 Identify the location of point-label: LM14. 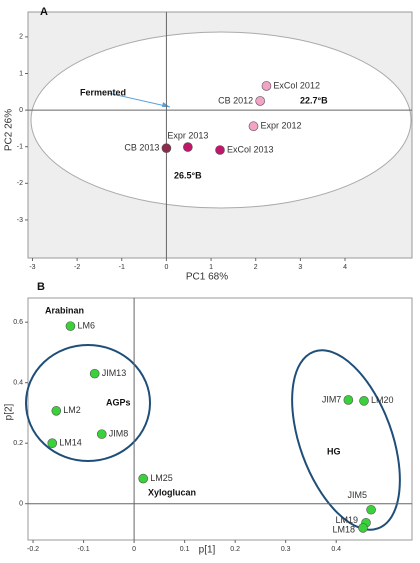
(70, 443).